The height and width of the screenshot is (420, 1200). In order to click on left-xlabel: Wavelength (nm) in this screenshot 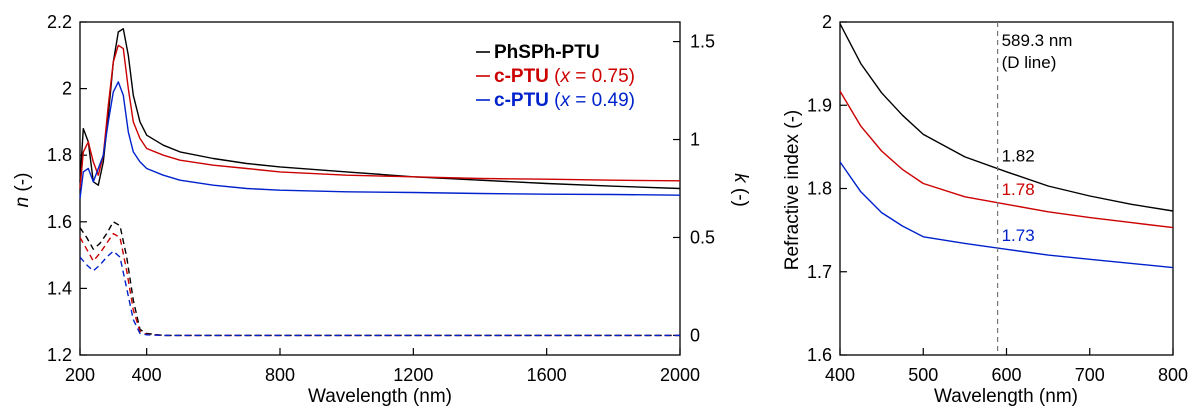, I will do `click(380, 396)`.